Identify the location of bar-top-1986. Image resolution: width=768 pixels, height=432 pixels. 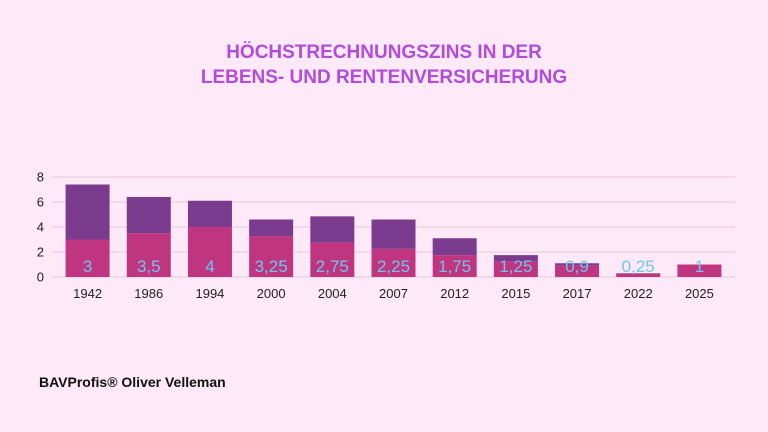
(148, 215).